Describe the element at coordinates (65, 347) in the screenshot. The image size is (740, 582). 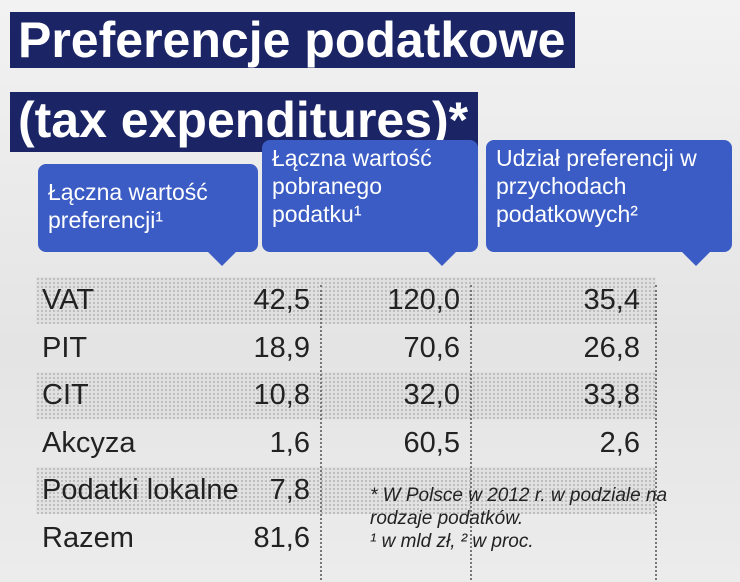
I see `row-label: PIT` at that location.